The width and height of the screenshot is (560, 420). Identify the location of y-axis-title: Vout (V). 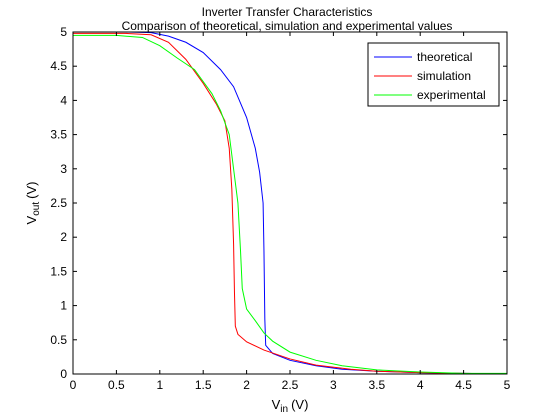
(33, 203).